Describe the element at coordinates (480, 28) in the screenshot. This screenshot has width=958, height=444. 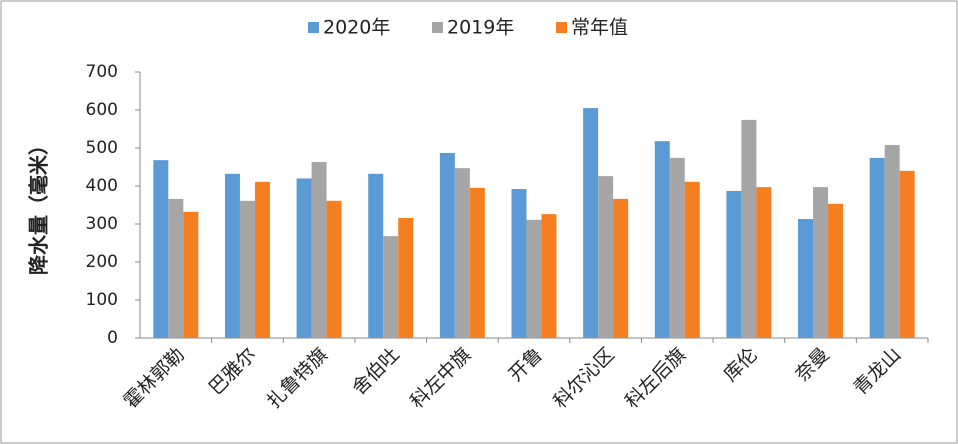
I see `legend-label: 2019年` at that location.